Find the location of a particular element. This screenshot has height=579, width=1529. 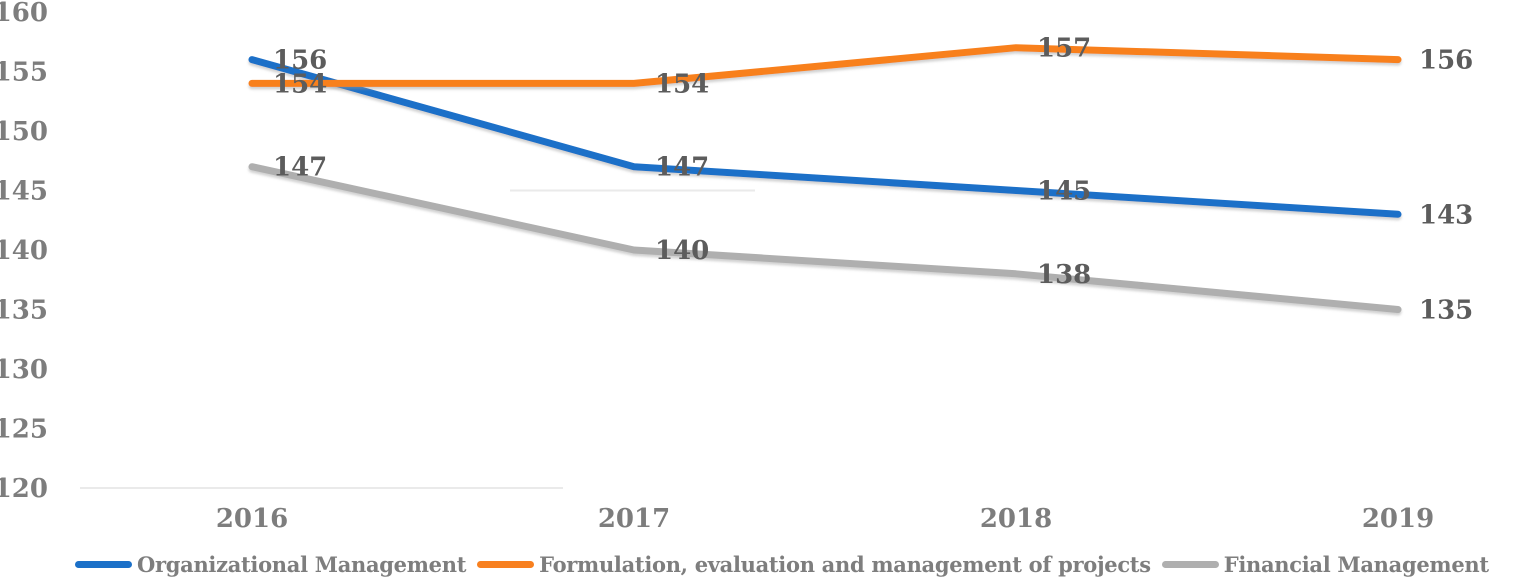

x-axis-tick-label: 2016 is located at coordinates (252, 519).